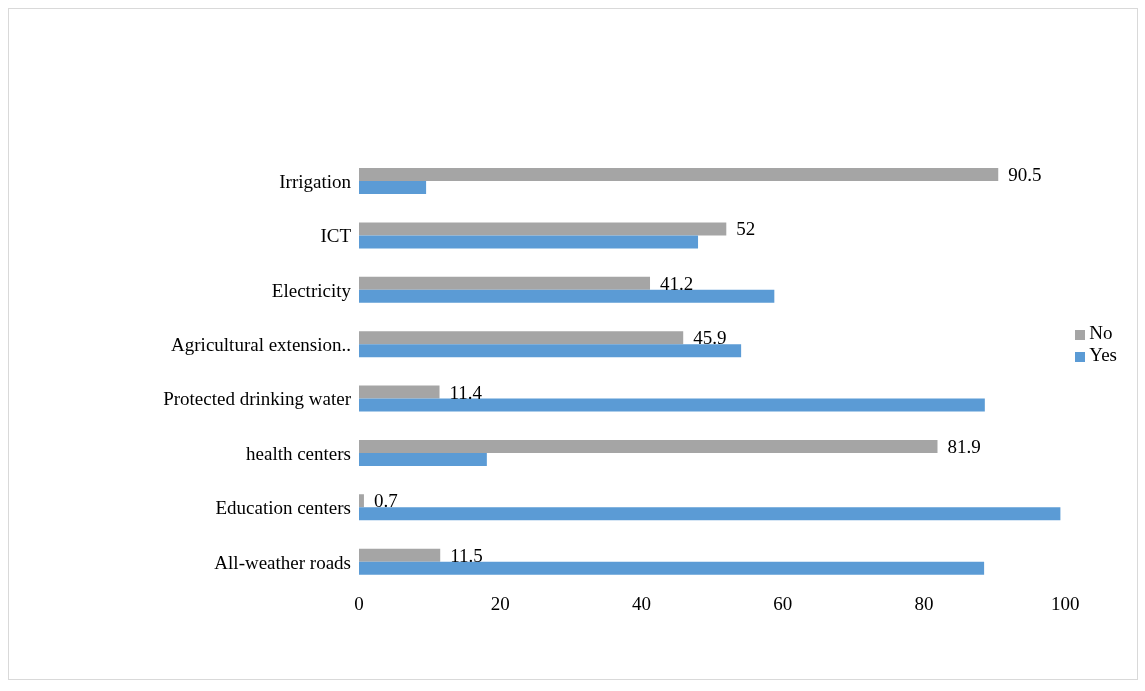  What do you see at coordinates (315, 181) in the screenshot?
I see `y-tick-label: Irrigation` at bounding box center [315, 181].